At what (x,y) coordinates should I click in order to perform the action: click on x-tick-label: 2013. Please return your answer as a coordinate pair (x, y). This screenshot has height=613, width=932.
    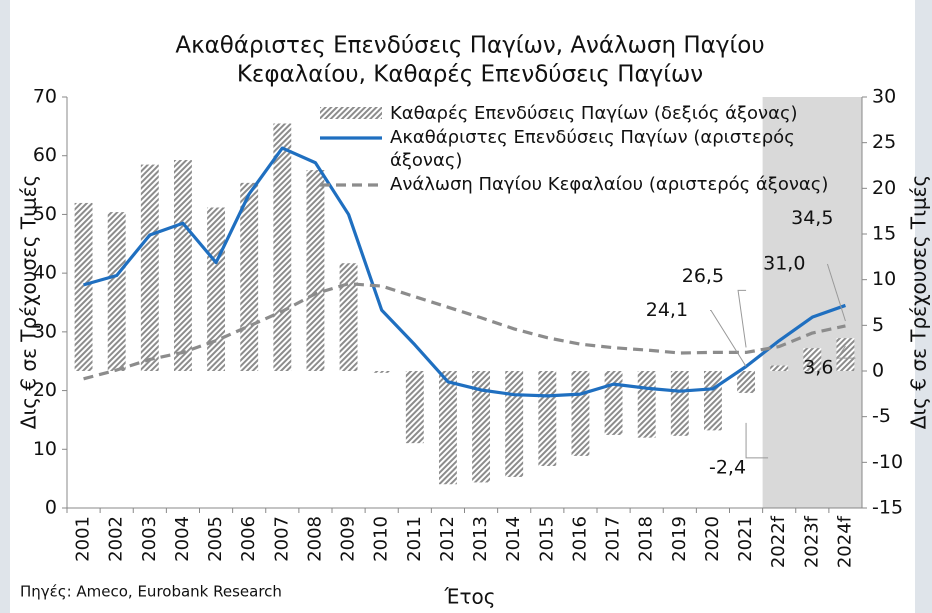
    Looking at the image, I should click on (480, 539).